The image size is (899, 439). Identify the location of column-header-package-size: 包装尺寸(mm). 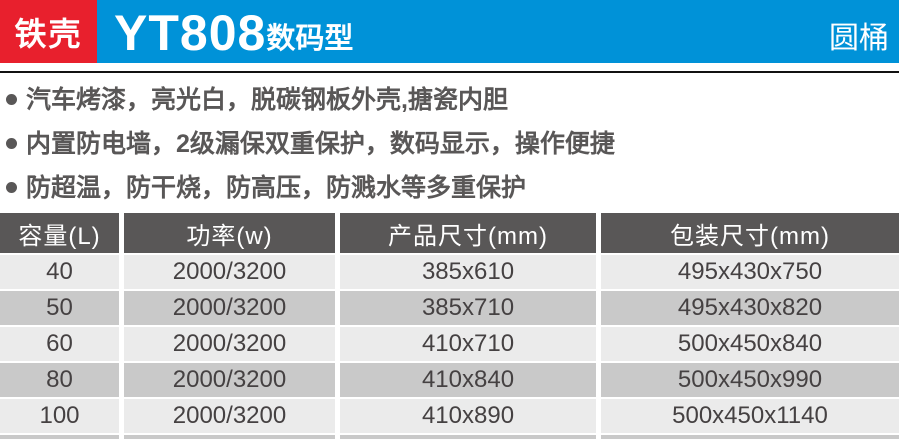
(750, 233).